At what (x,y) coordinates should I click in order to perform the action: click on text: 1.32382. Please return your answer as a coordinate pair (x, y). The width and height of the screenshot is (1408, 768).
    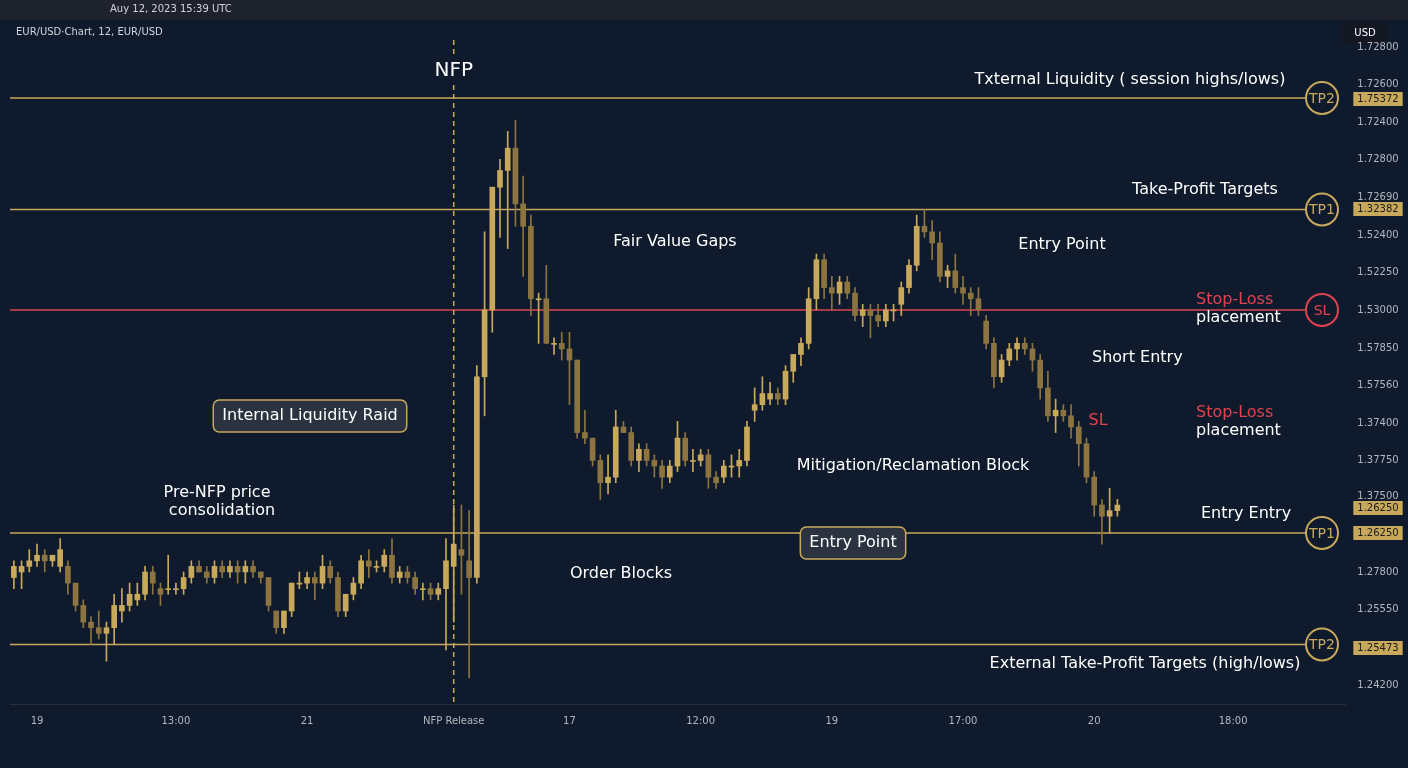
    Looking at the image, I should click on (1378, 208).